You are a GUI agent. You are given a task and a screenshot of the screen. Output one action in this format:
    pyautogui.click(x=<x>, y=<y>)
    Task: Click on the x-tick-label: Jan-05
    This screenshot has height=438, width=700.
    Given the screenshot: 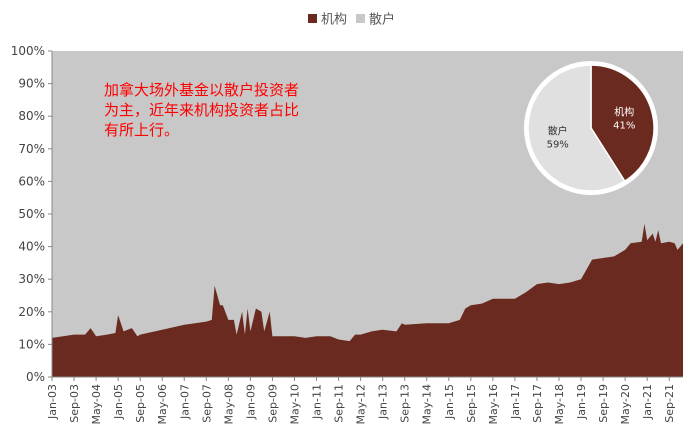 What is the action you would take?
    pyautogui.click(x=118, y=402)
    